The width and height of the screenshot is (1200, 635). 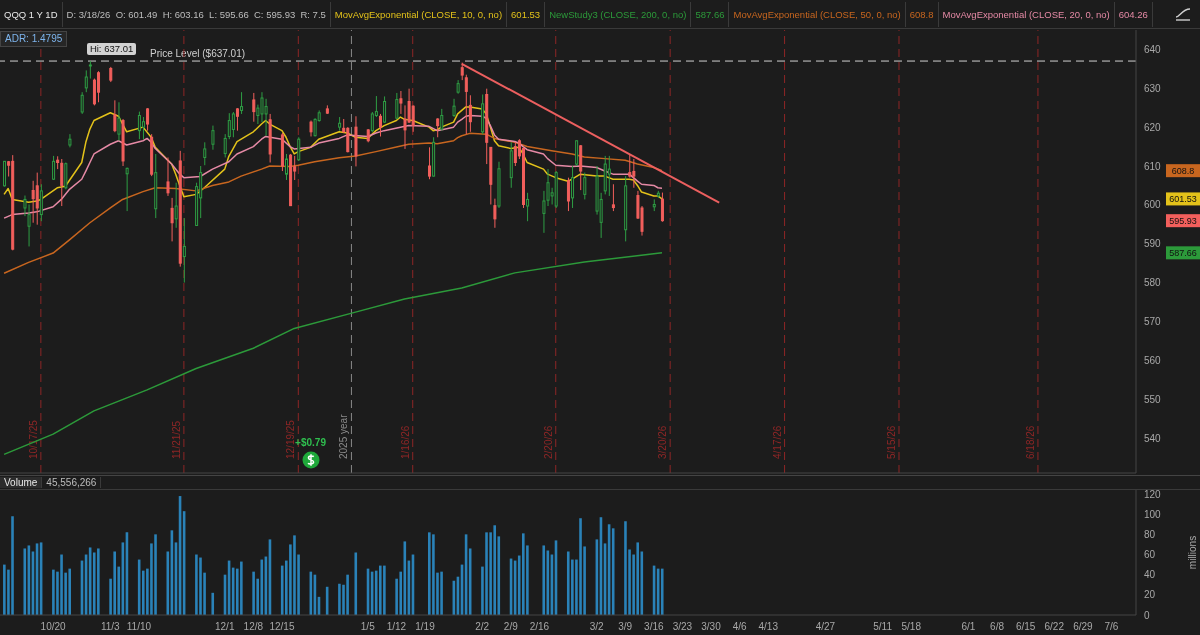 I want to click on text: 587.66, so click(x=710, y=14).